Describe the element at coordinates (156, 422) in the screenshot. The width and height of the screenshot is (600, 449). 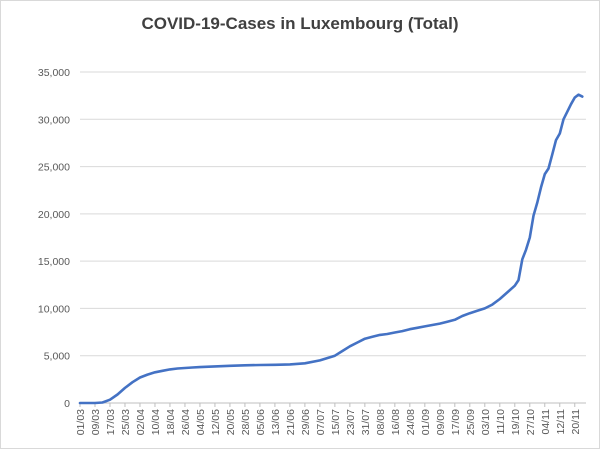
I see `x-tick-label: 10/04` at that location.